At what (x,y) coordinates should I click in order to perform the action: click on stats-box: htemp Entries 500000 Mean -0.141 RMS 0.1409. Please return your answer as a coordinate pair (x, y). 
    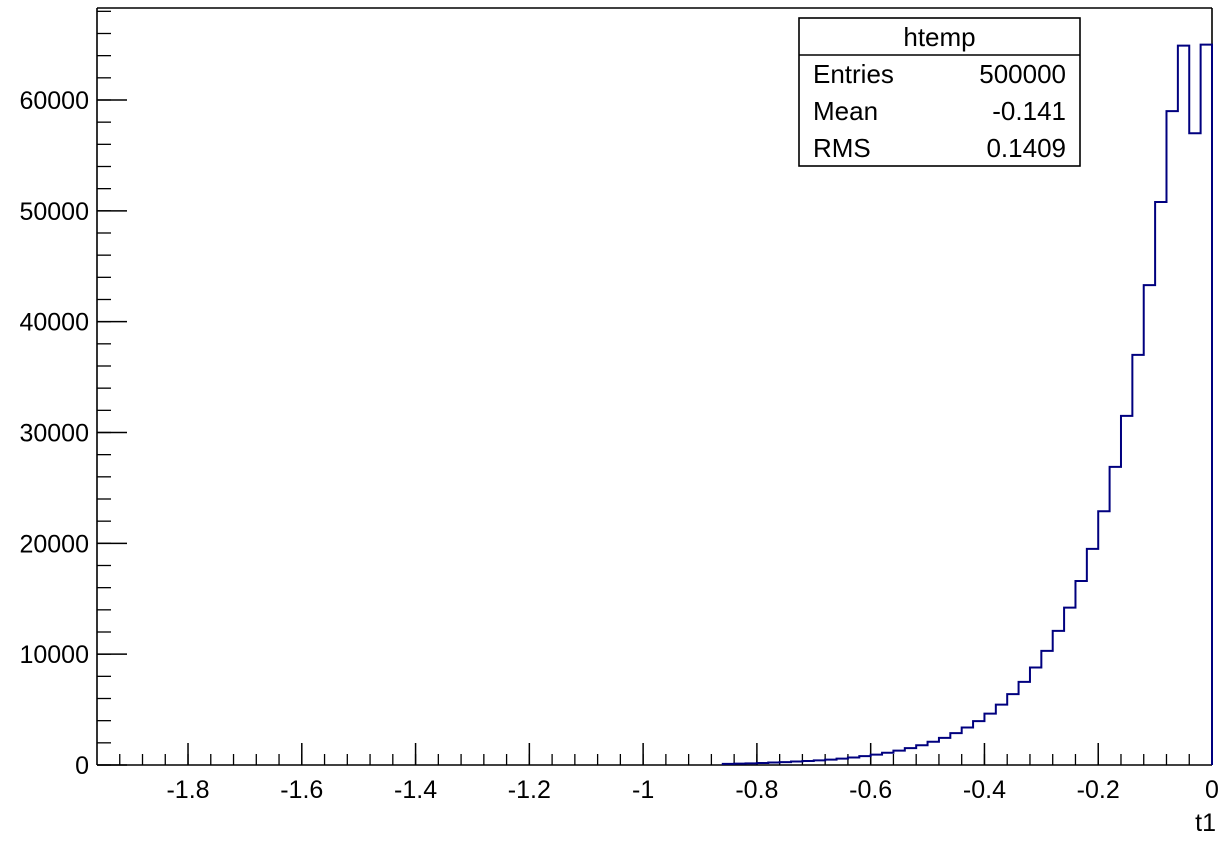
    Looking at the image, I should click on (939, 92).